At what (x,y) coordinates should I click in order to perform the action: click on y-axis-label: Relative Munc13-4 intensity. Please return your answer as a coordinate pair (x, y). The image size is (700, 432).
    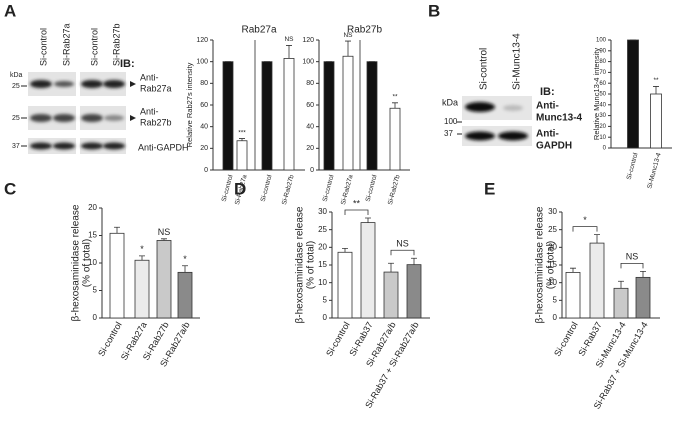
    Looking at the image, I should click on (596, 94).